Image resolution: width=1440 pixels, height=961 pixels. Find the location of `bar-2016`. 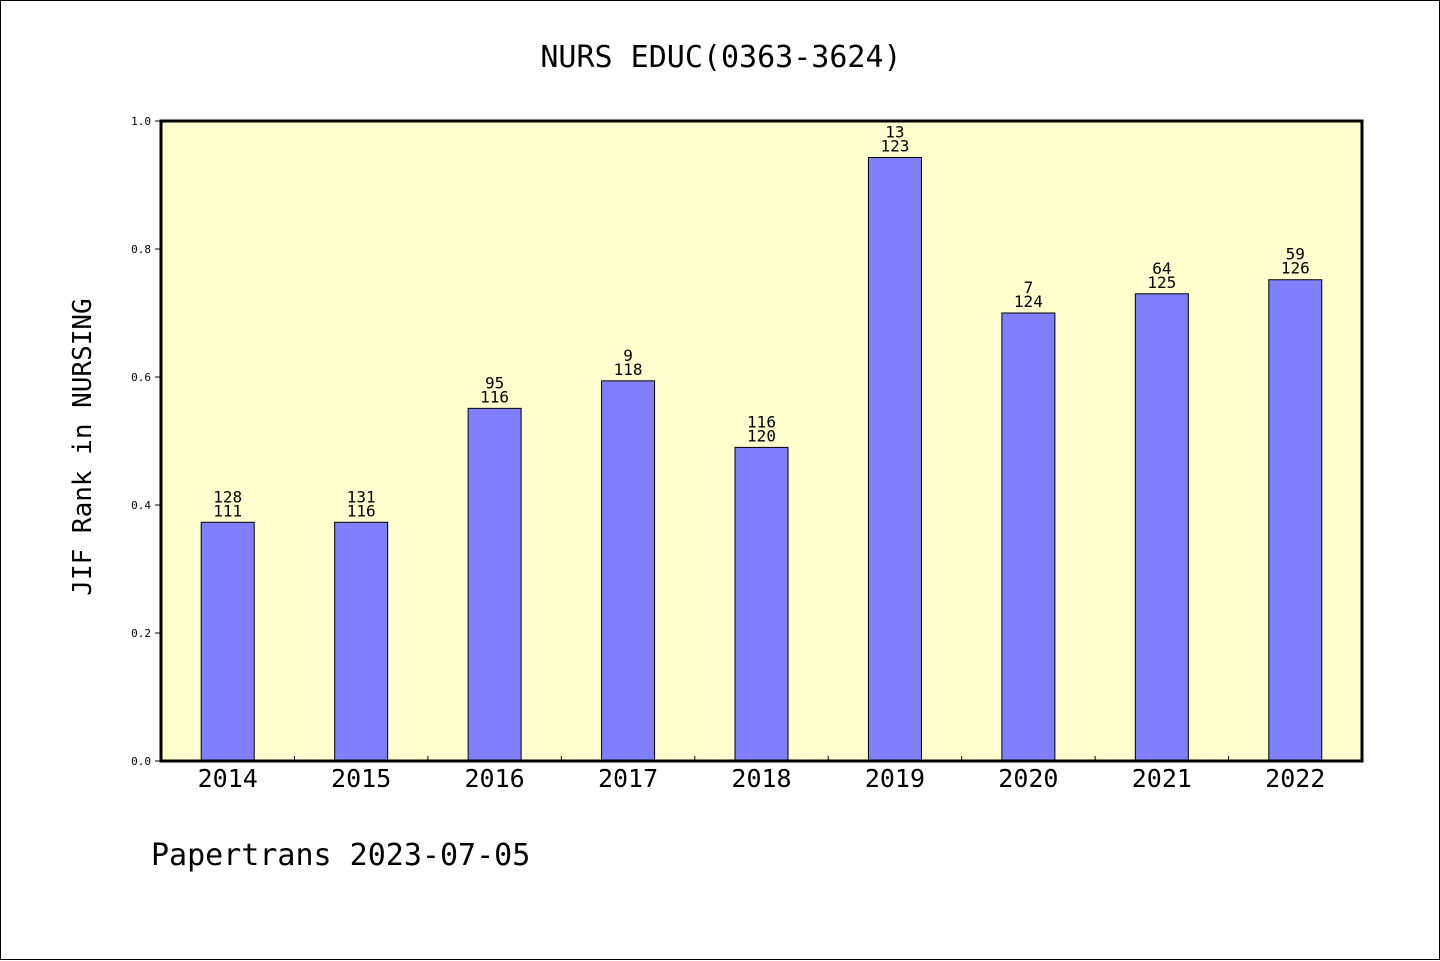

bar-2016 is located at coordinates (494, 584).